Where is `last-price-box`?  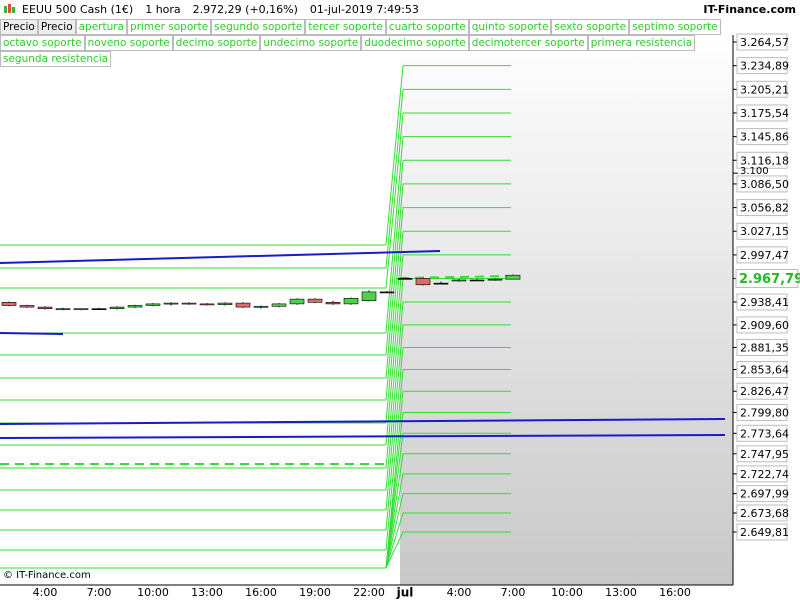
last-price-box is located at coordinates (767, 279).